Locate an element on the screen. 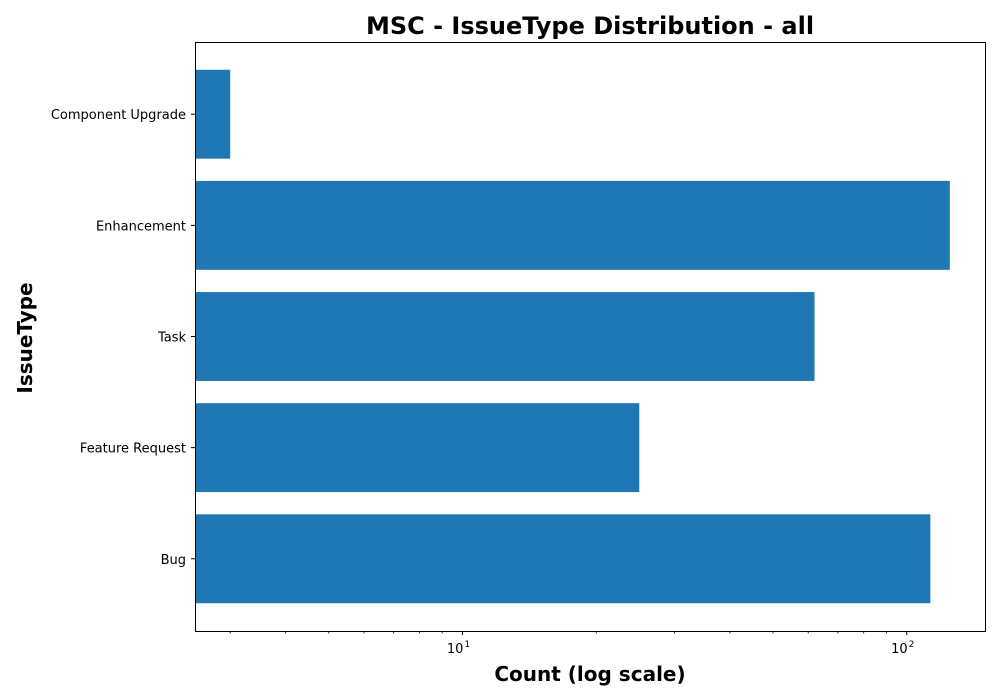 This screenshot has height=700, width=1000. y-tick-label: Enhancement is located at coordinates (141, 226).